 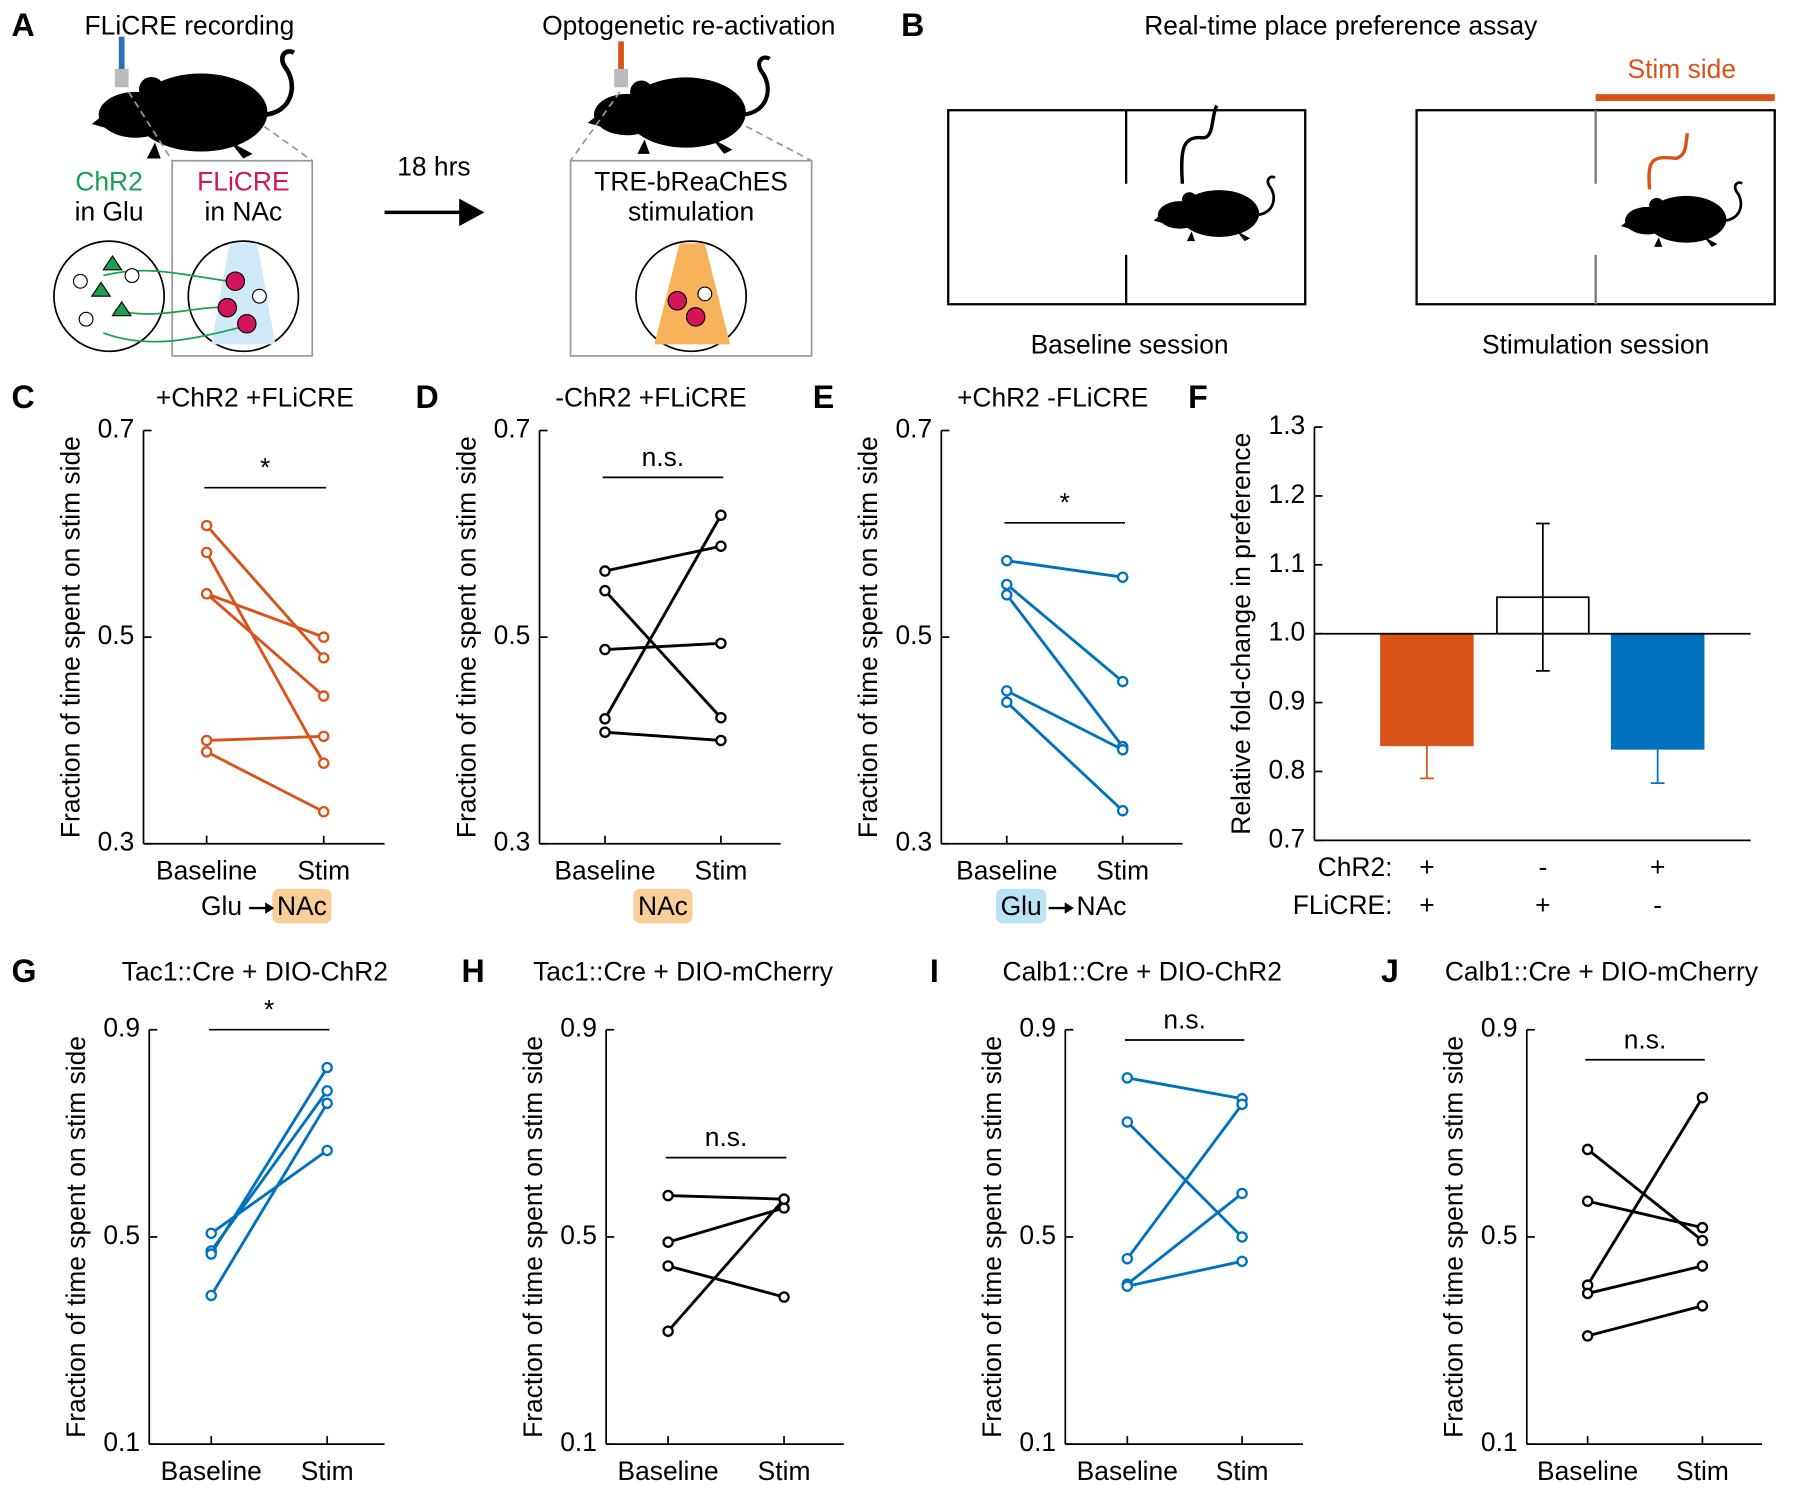 I want to click on label: stimulation, so click(x=691, y=212).